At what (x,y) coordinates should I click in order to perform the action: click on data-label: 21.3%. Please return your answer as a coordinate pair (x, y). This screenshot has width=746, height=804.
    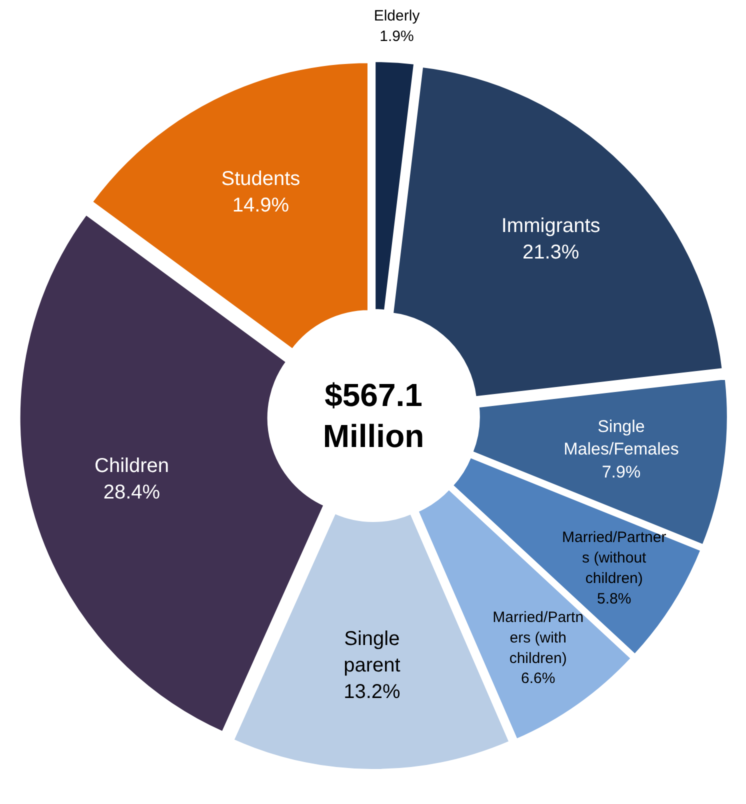
    Looking at the image, I should click on (551, 252).